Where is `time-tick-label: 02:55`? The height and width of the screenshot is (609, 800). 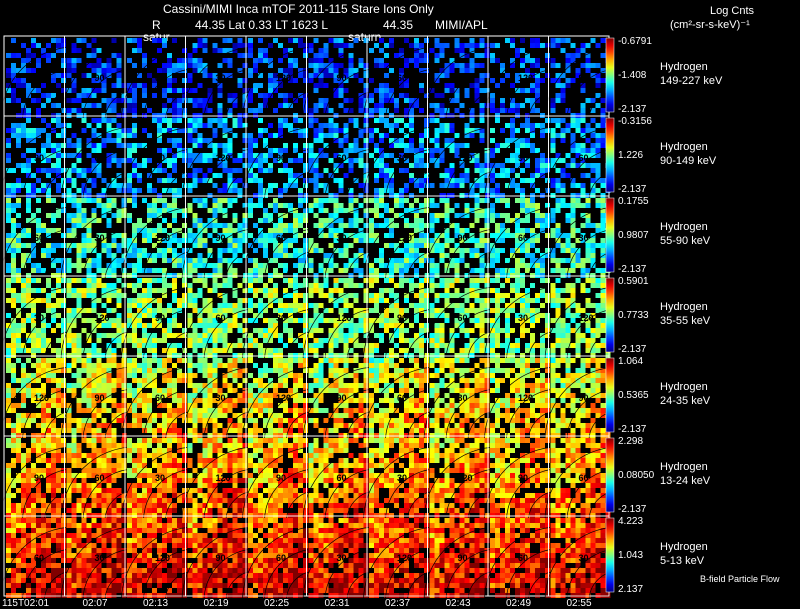 time-tick-label: 02:55 is located at coordinates (579, 603).